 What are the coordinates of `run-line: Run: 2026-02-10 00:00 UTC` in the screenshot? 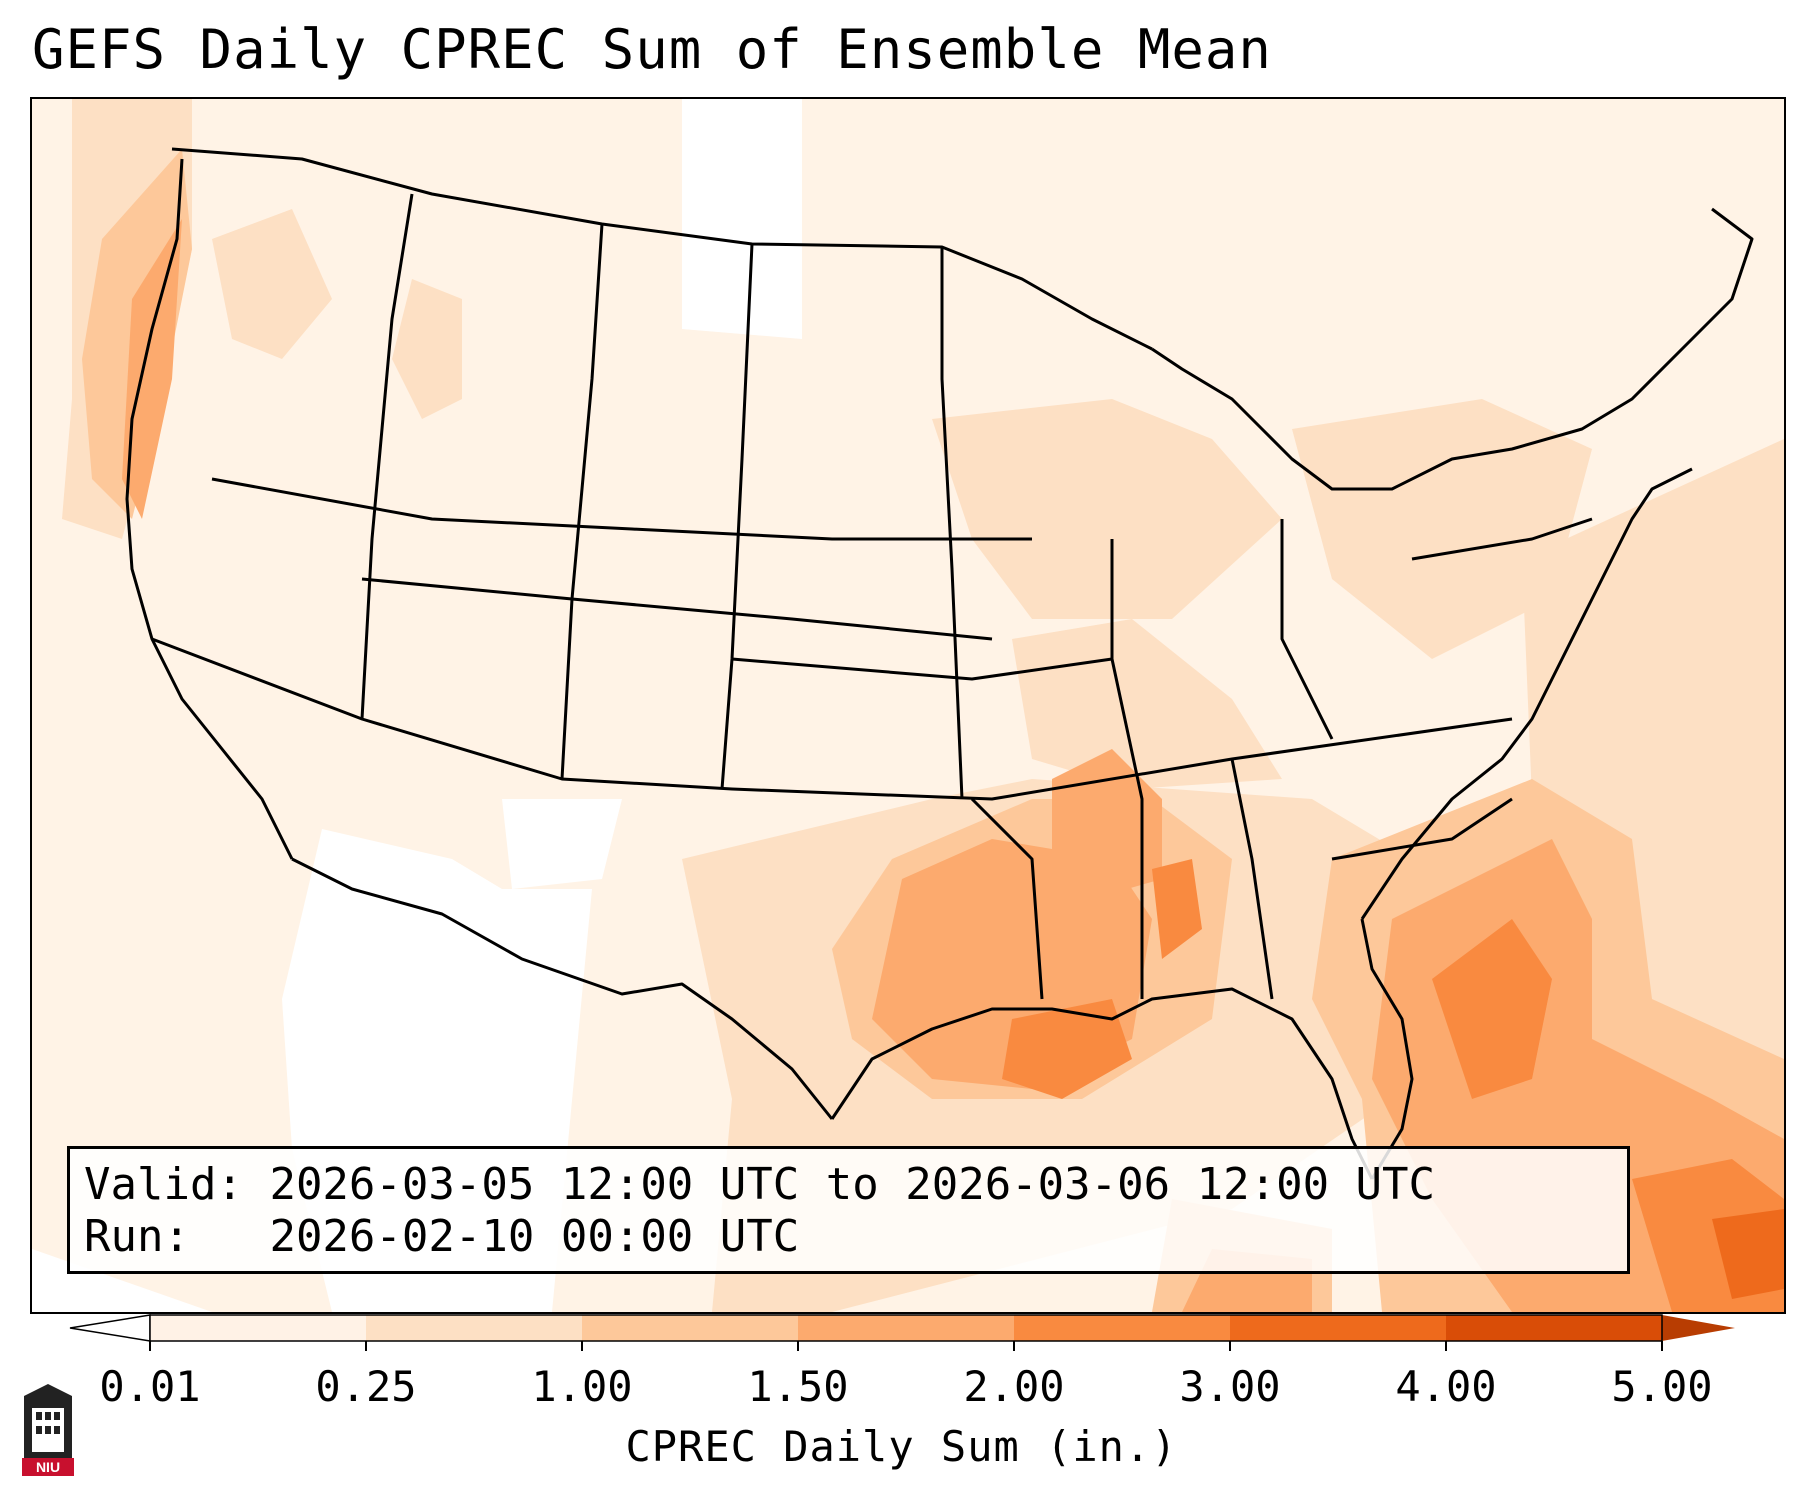 It's located at (441, 1236).